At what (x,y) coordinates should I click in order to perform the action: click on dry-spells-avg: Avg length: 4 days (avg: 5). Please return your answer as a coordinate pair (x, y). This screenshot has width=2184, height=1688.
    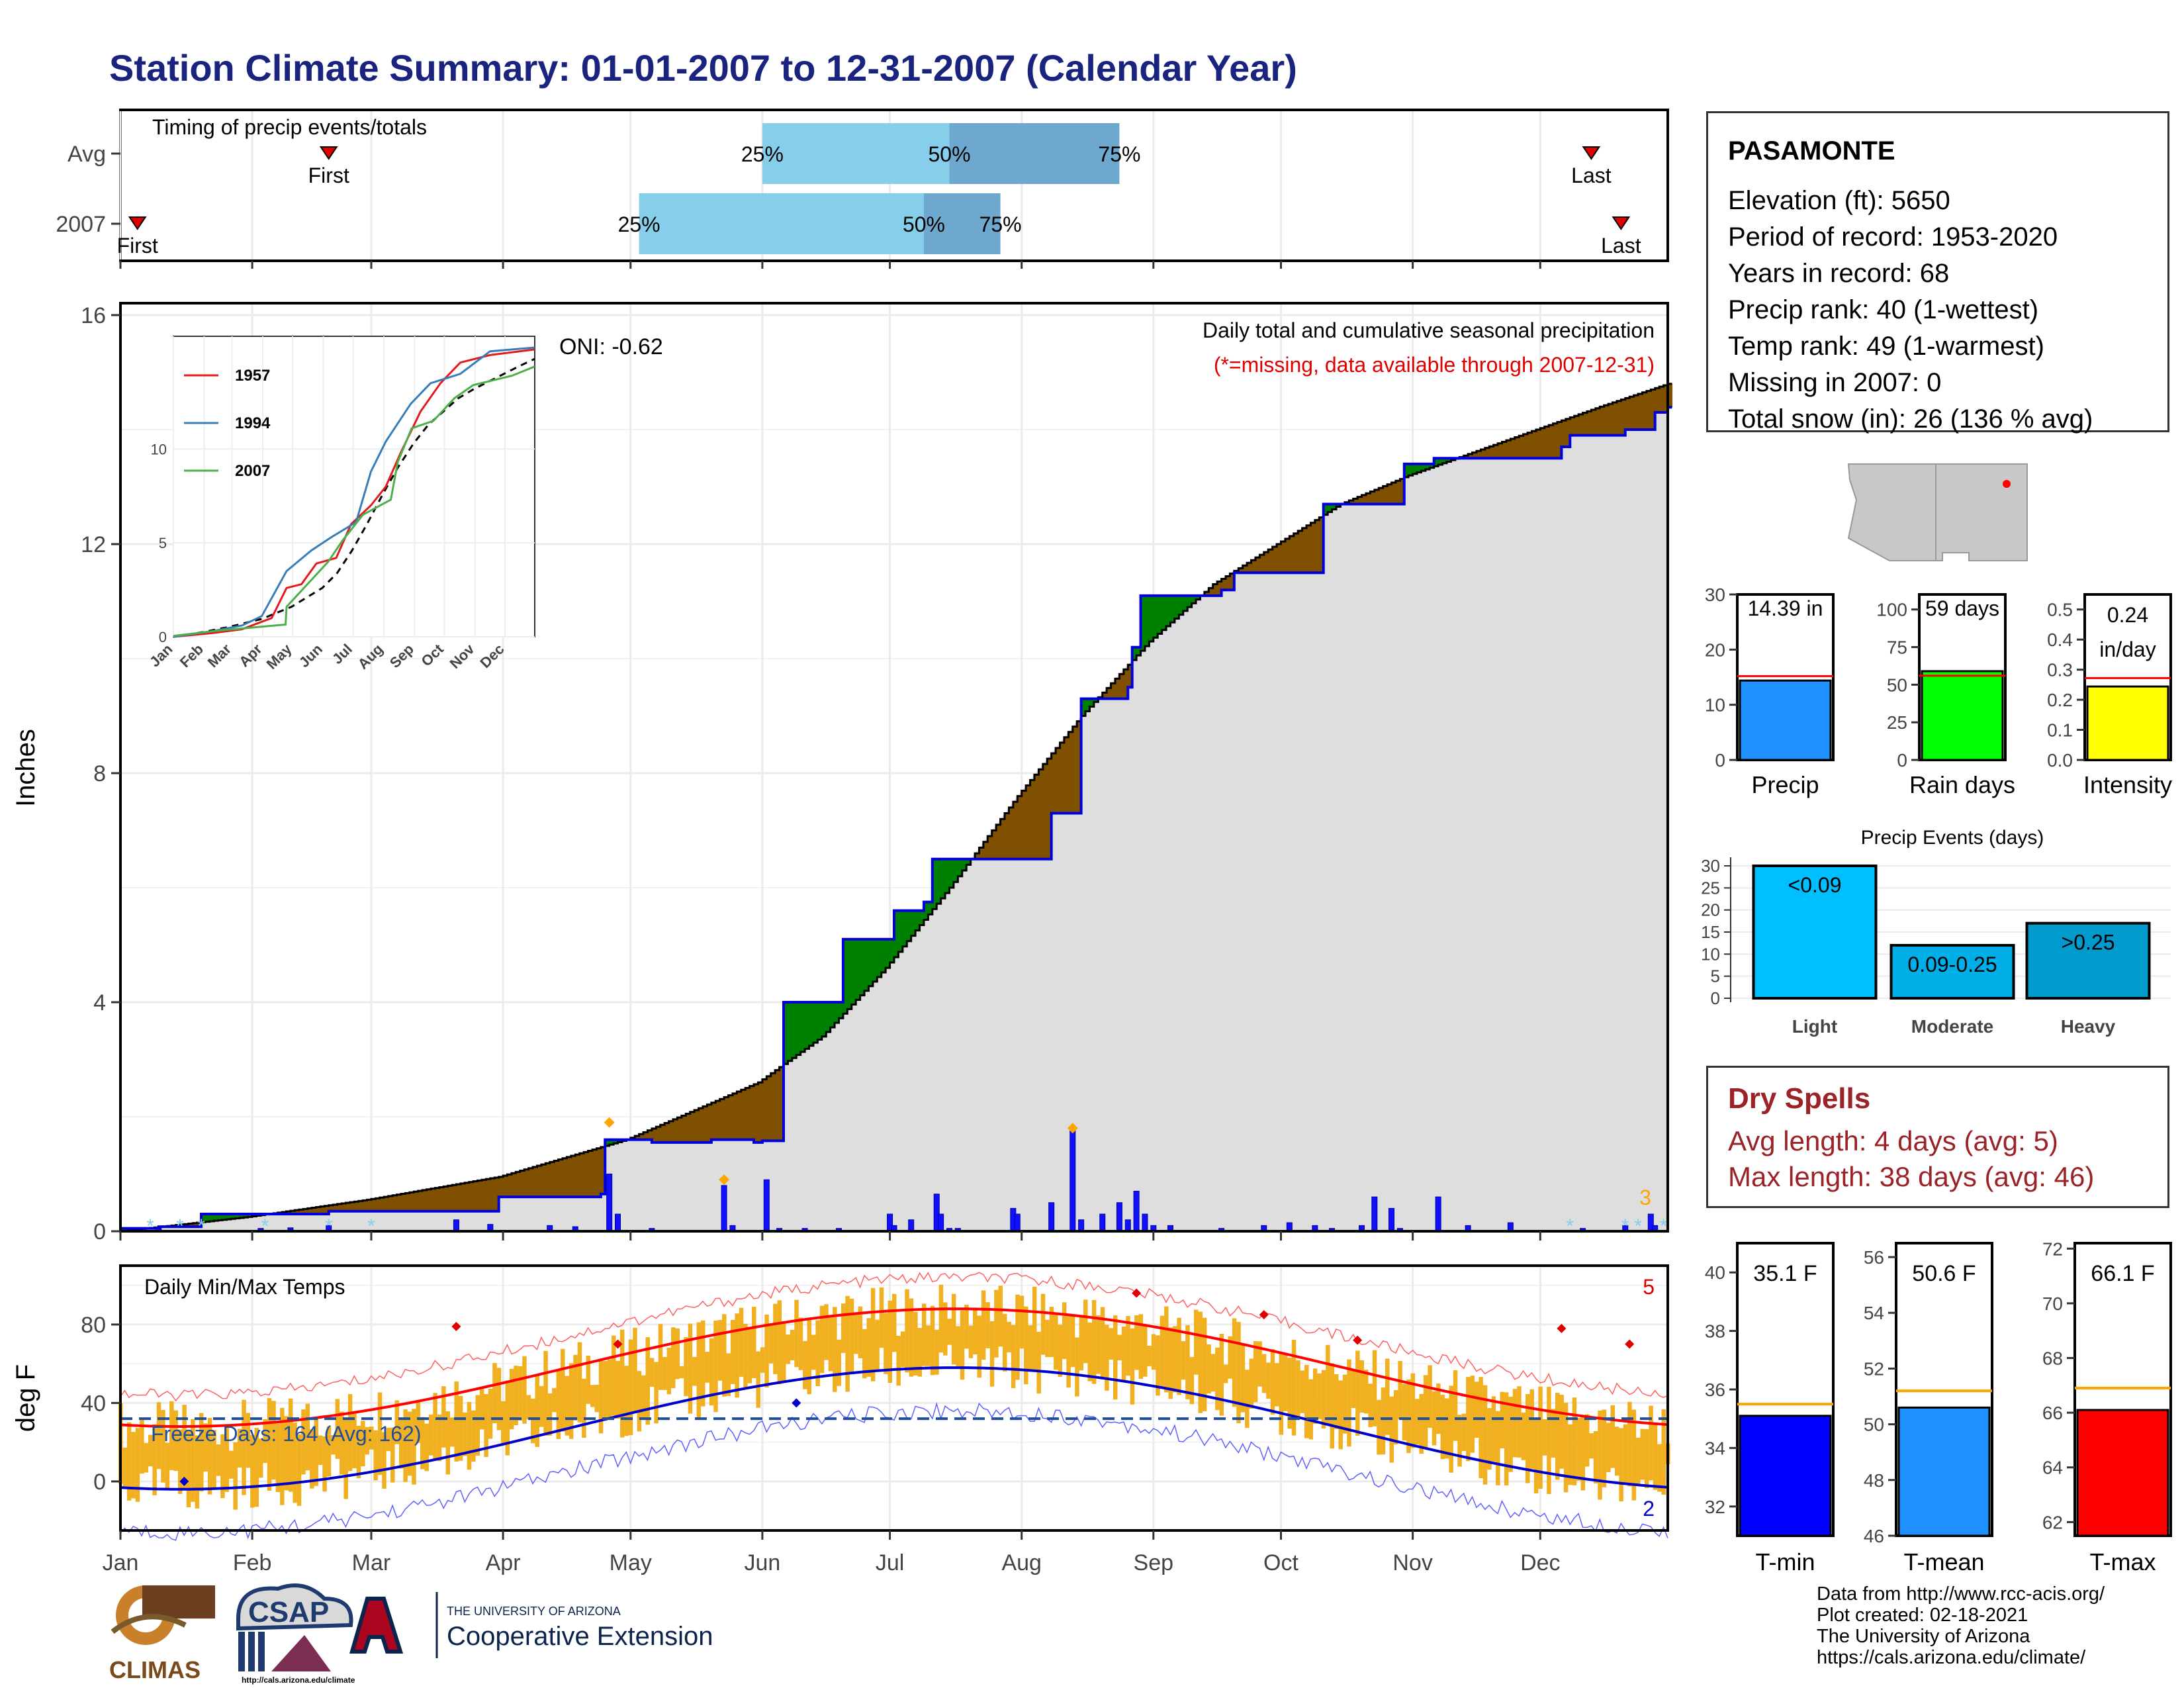
    Looking at the image, I should click on (1893, 1140).